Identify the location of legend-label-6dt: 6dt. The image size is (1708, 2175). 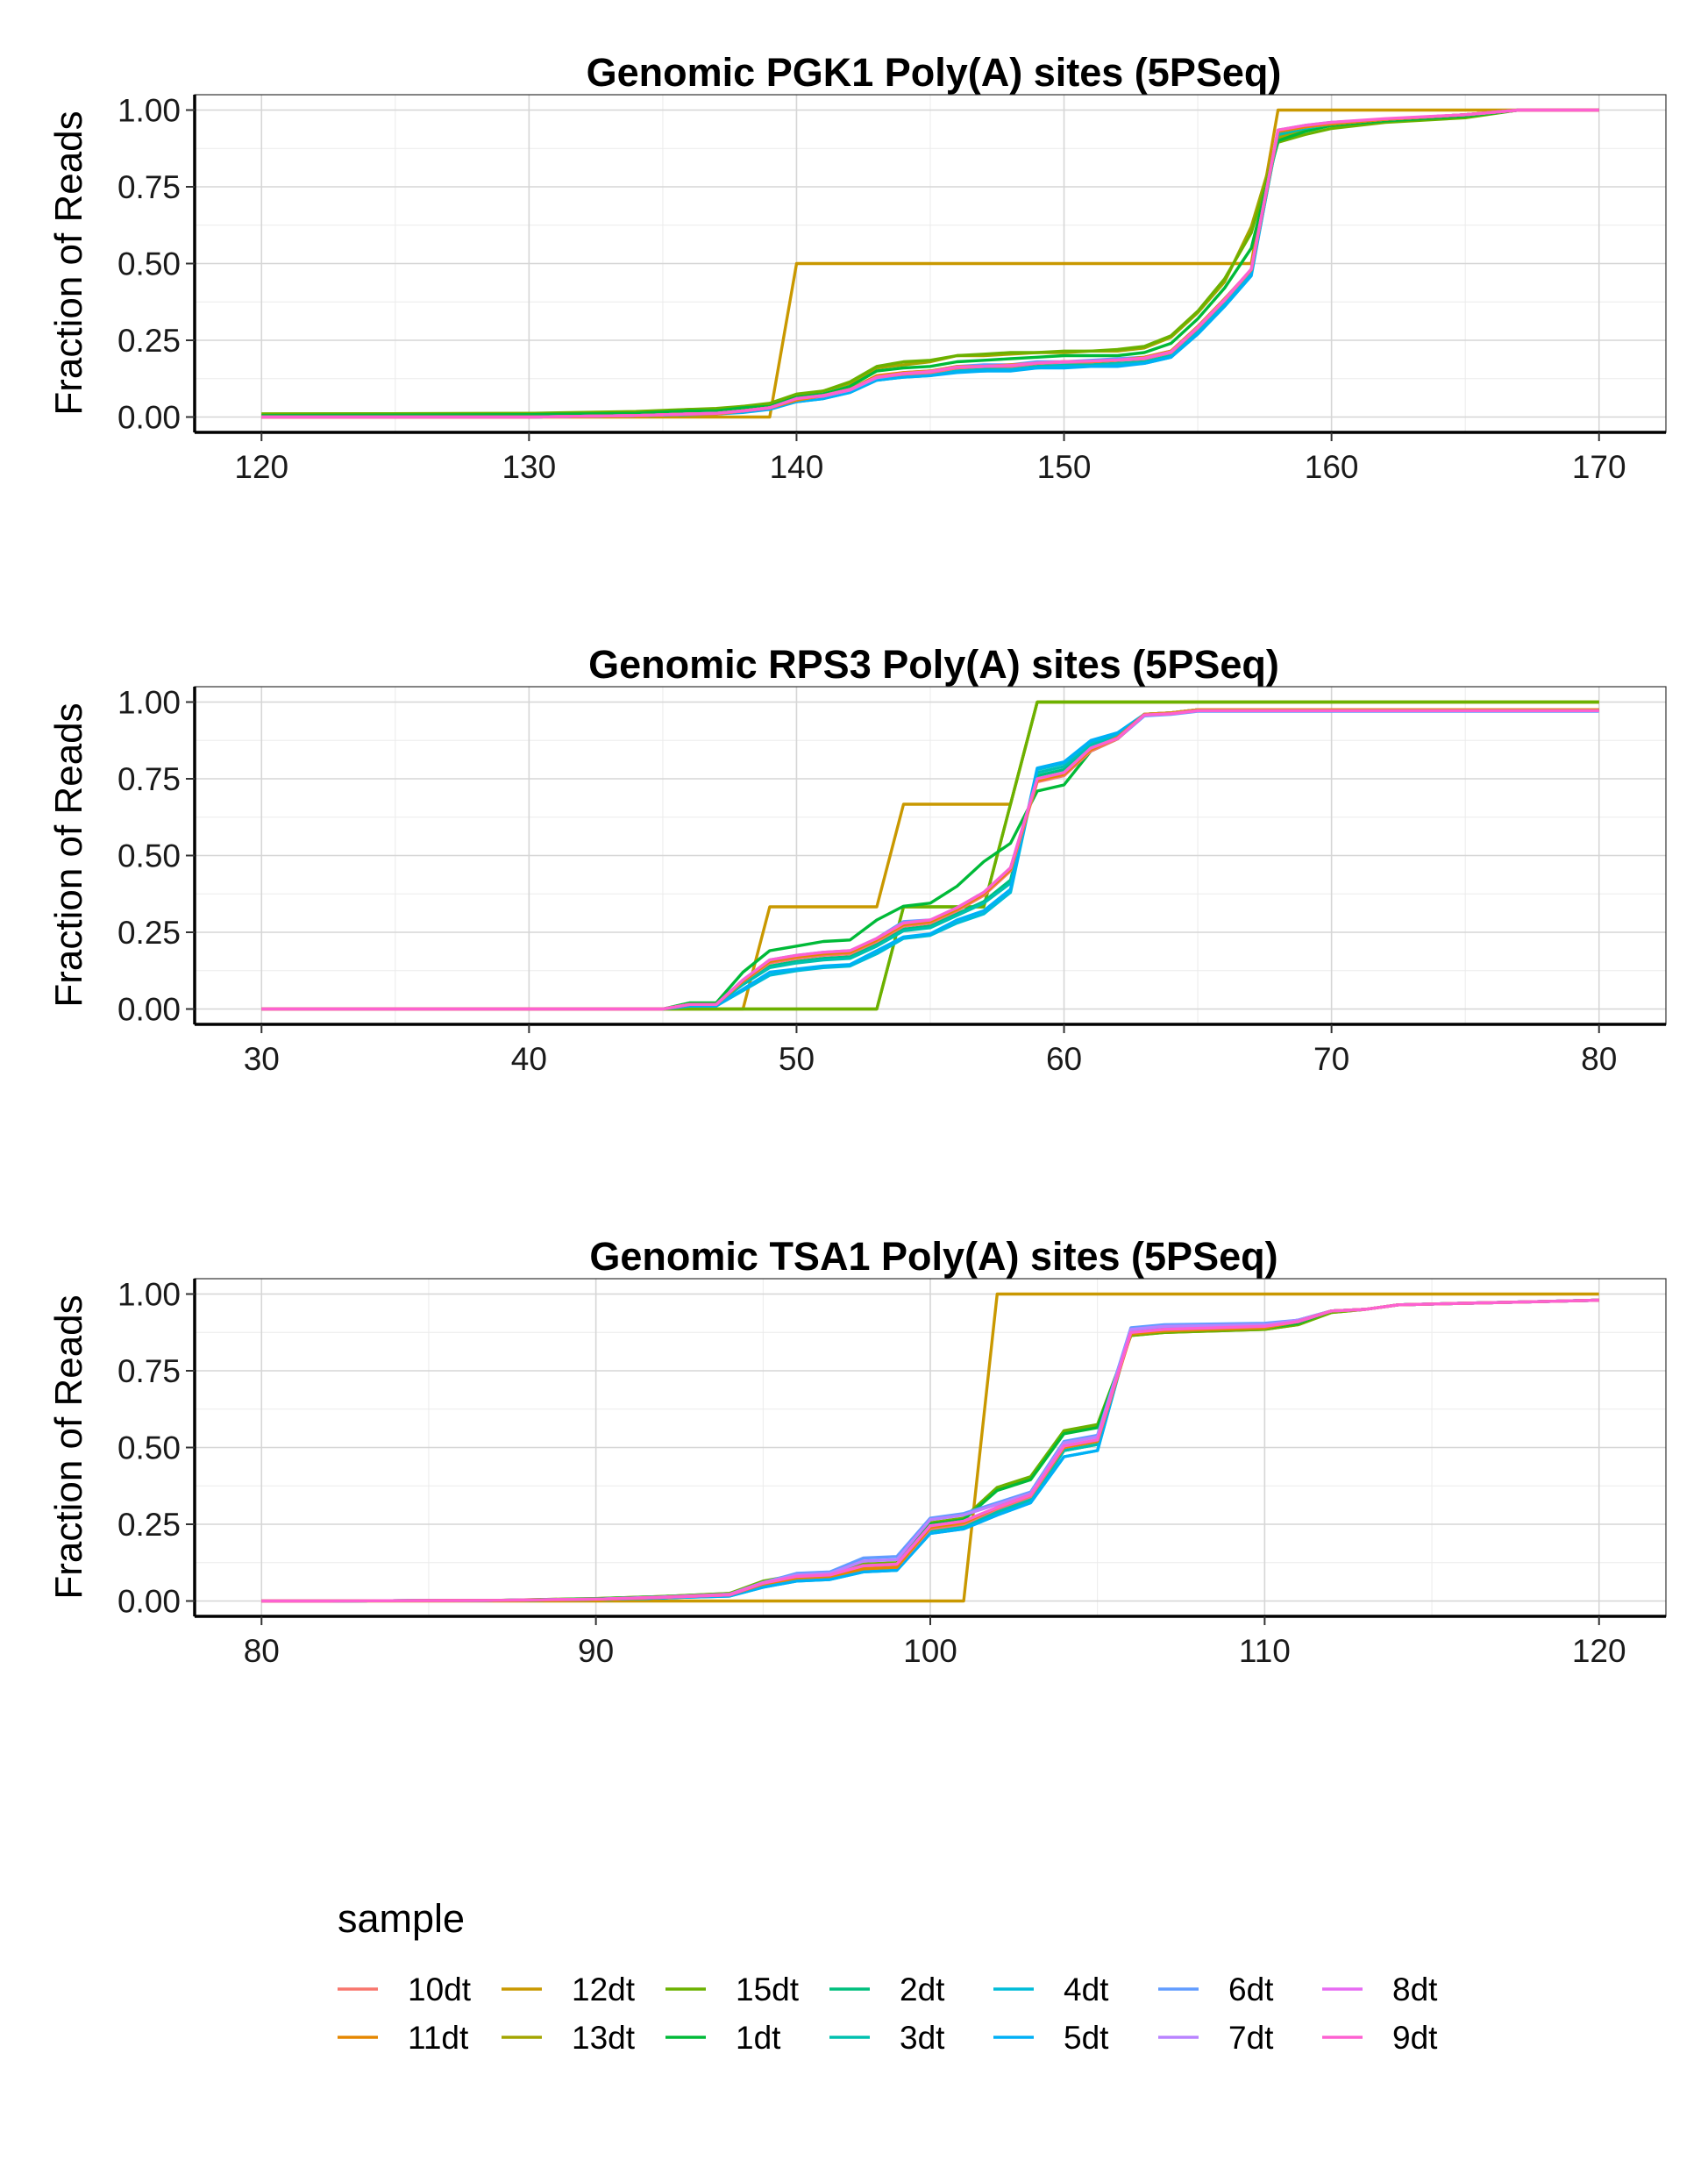
(1251, 1989).